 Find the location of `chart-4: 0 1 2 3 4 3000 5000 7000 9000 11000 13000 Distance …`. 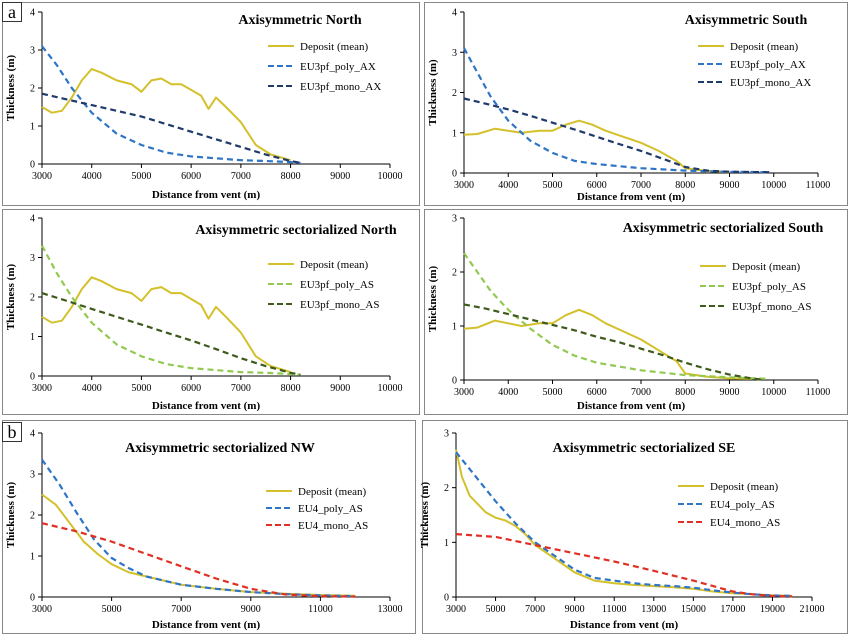

chart-4: 0 1 2 3 4 3000 5000 7000 9000 11000 13000 Distance … is located at coordinates (204, 530).